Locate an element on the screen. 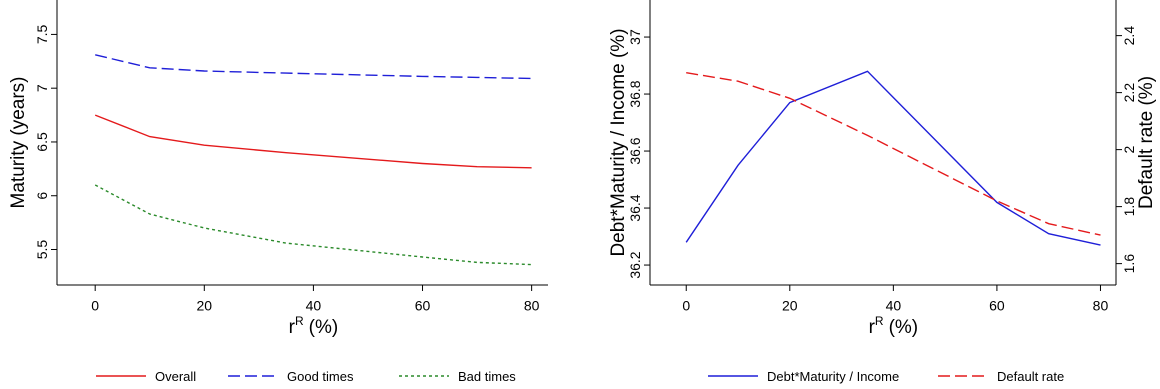 Image resolution: width=1160 pixels, height=389 pixels. series-line-good-times is located at coordinates (313, 67).